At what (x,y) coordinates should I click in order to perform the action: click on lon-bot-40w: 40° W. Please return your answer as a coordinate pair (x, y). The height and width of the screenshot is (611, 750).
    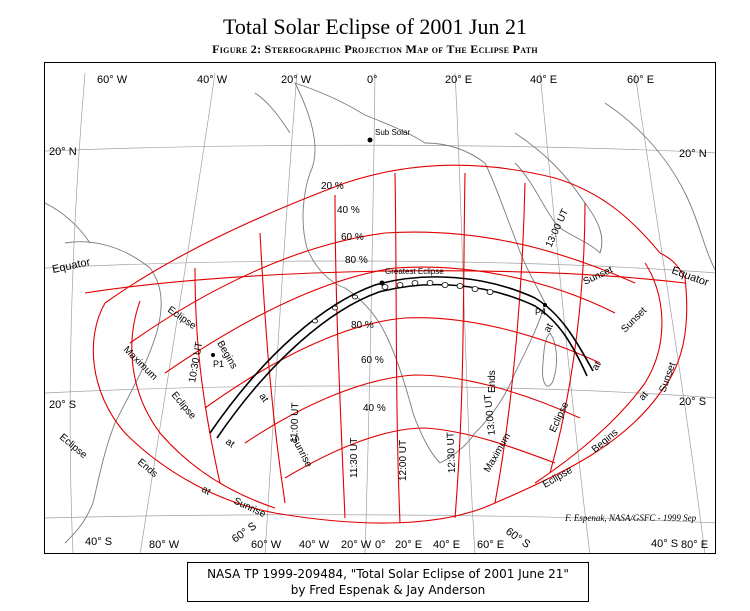
    Looking at the image, I should click on (314, 545).